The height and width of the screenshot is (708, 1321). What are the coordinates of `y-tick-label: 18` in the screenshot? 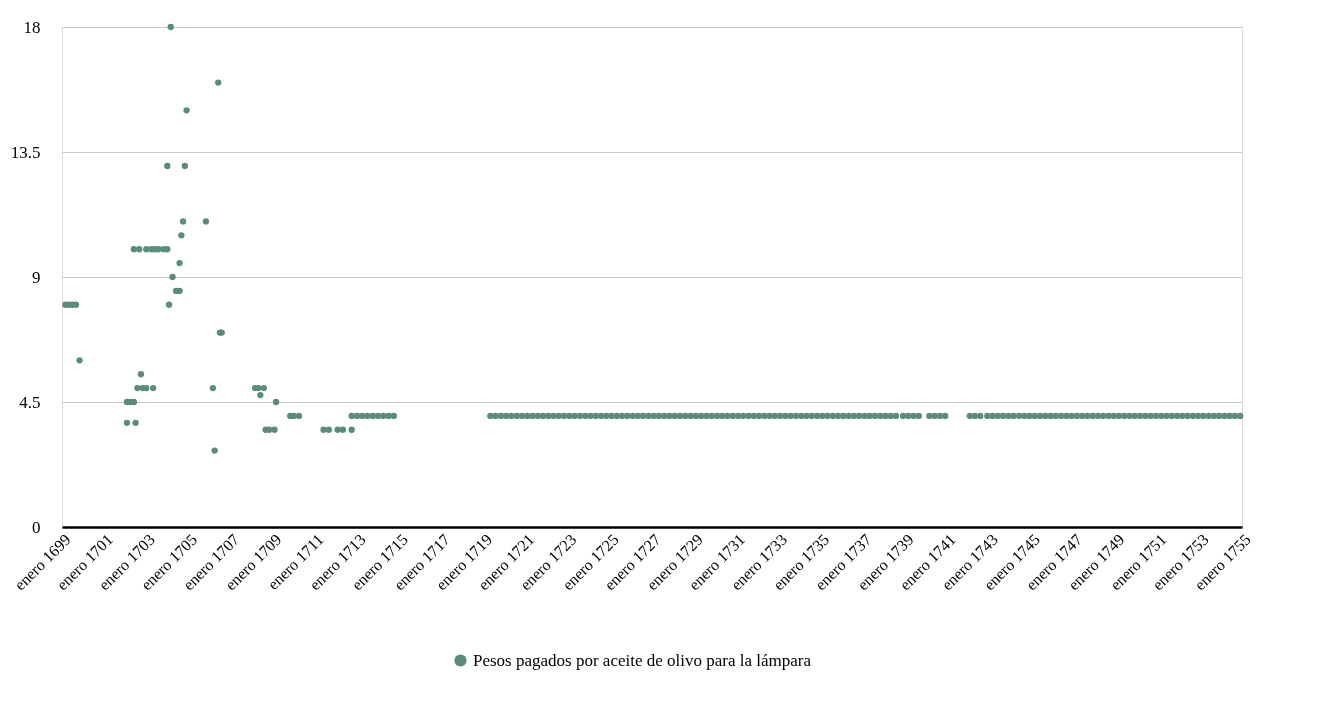 It's located at (32, 27).